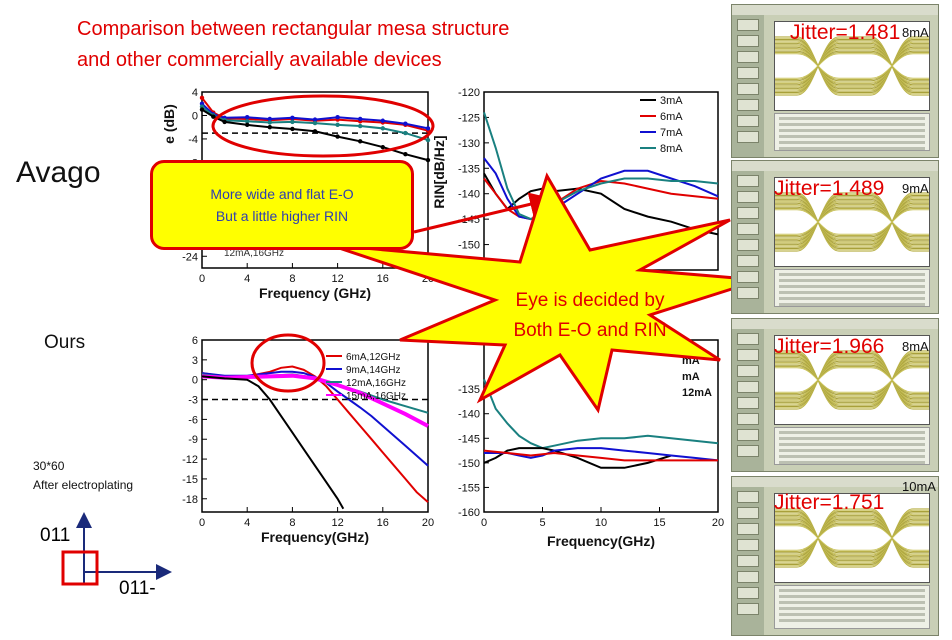 Image resolution: width=952 pixels, height=640 pixels. What do you see at coordinates (315, 293) in the screenshot?
I see `x-axis-label: Frequency (GHz)` at bounding box center [315, 293].